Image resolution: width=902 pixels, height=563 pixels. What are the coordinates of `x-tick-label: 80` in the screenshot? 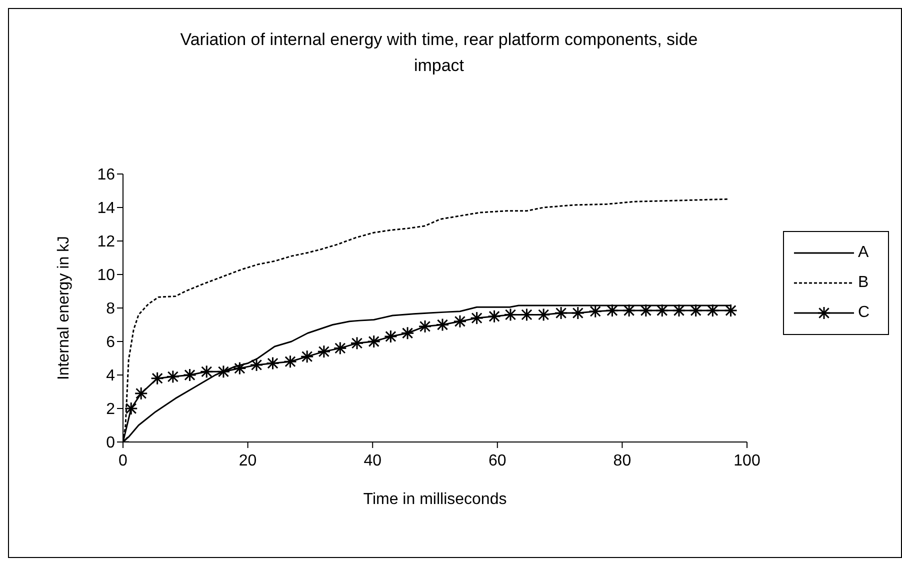 It's located at (622, 461).